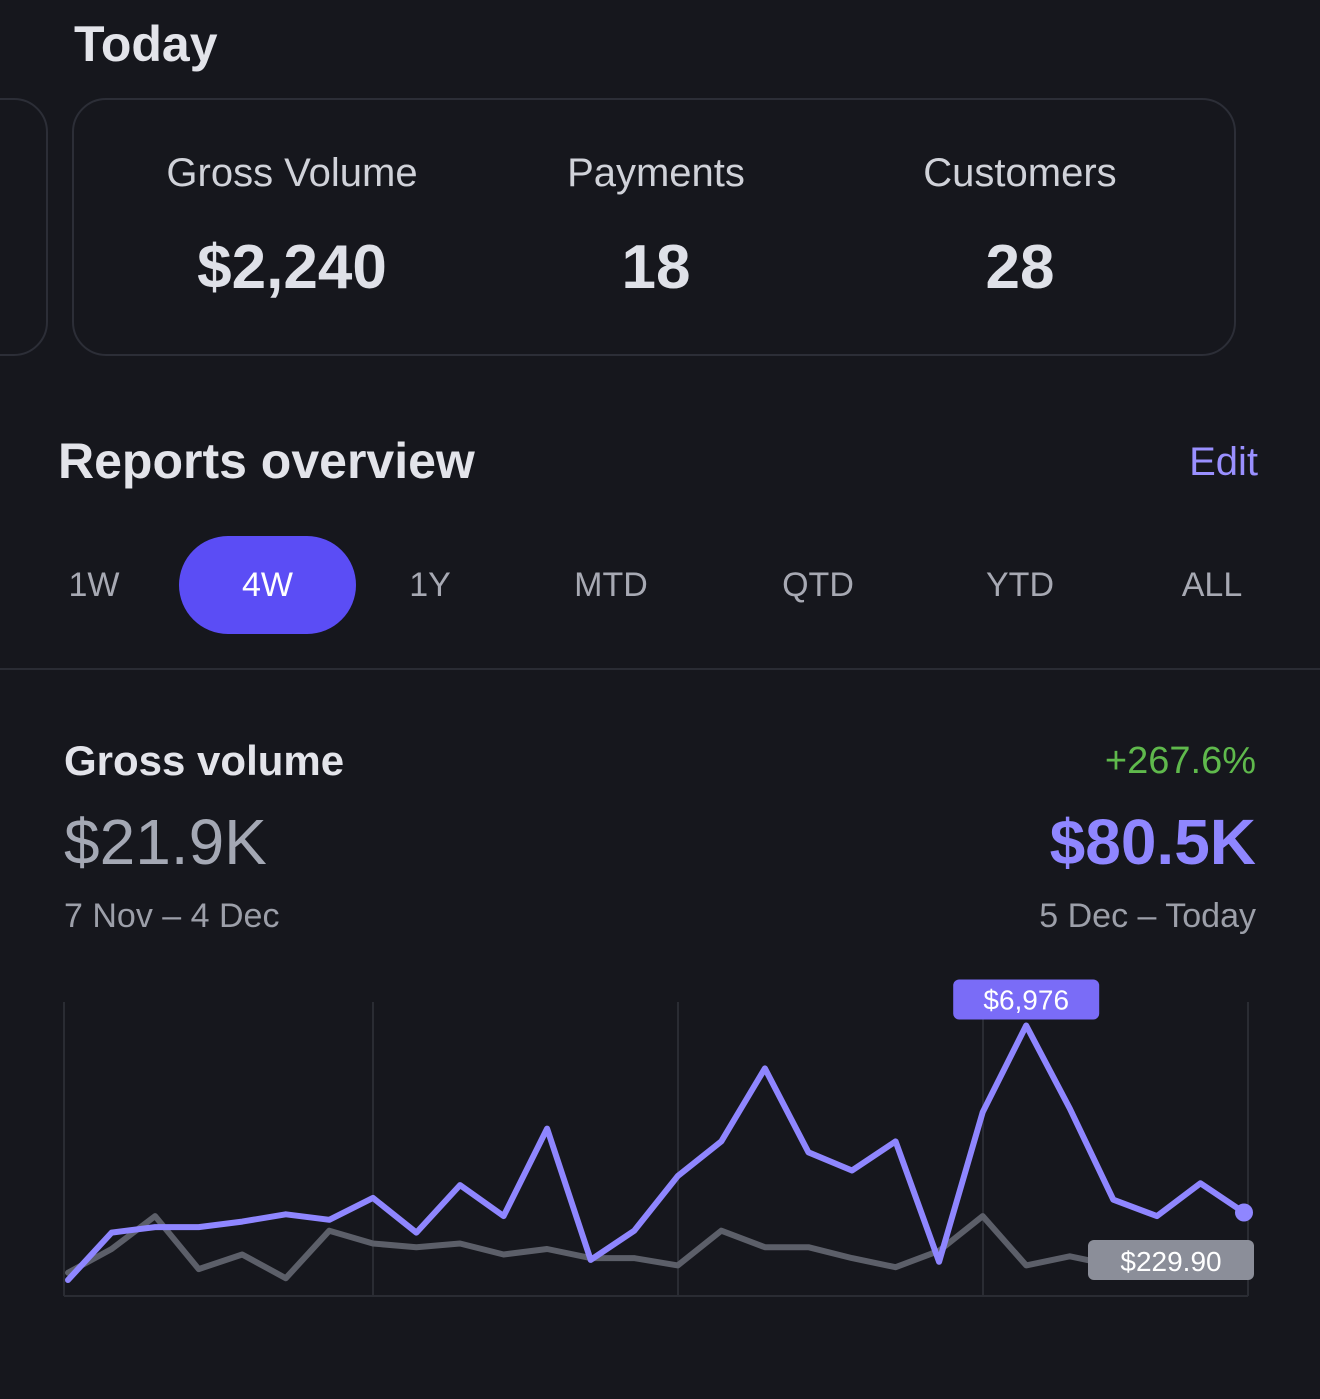 This screenshot has width=1320, height=1399. I want to click on stat-label: Gross Volume, so click(292, 173).